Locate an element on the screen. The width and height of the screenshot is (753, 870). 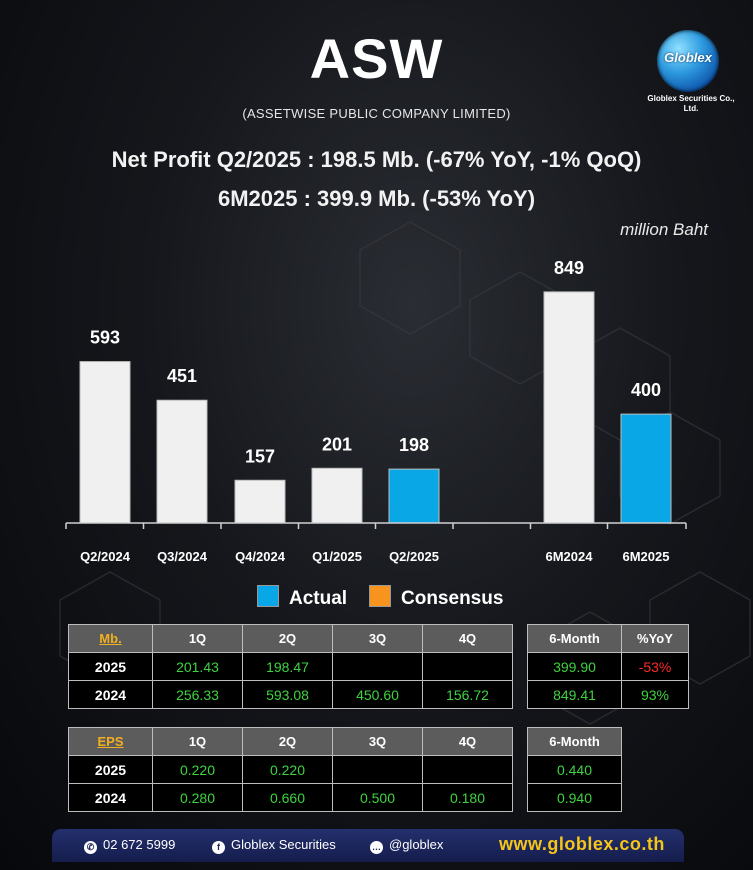
table-unit-header: Mb. is located at coordinates (110, 638).